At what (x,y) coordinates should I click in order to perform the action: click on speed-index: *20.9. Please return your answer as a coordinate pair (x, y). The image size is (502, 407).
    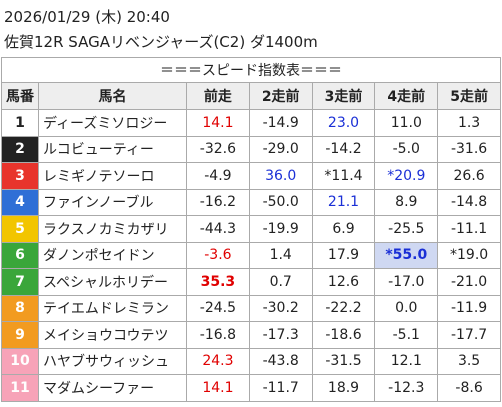
    Looking at the image, I should click on (406, 176).